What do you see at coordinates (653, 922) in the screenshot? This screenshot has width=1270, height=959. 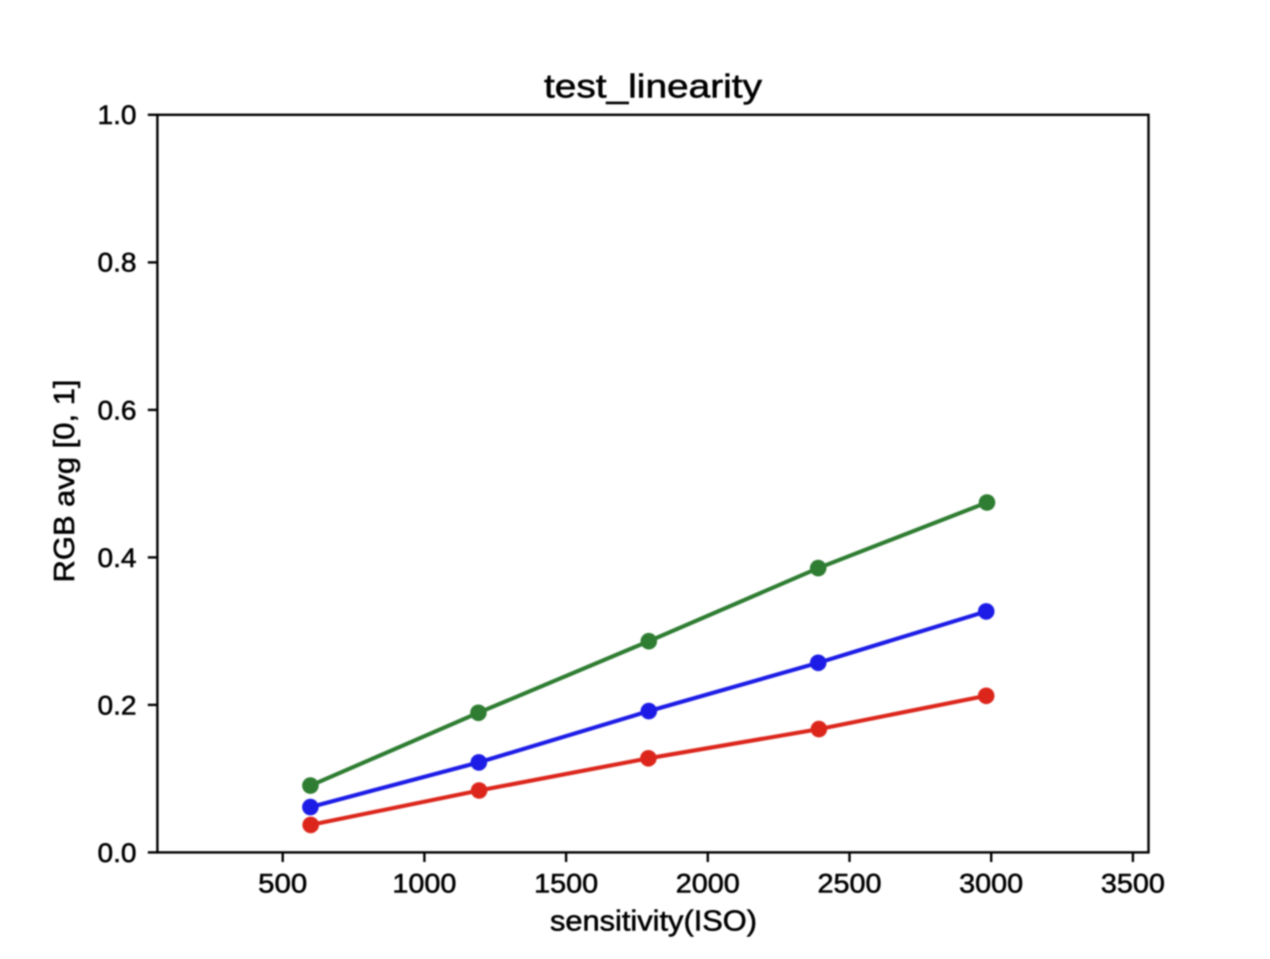 I see `svg-text: sensitivity(ISO)` at bounding box center [653, 922].